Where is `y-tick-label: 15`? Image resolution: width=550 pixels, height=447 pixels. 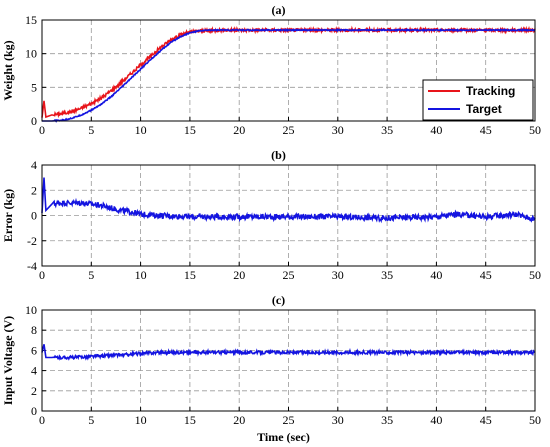
y-tick-label: 15 is located at coordinates (31, 20).